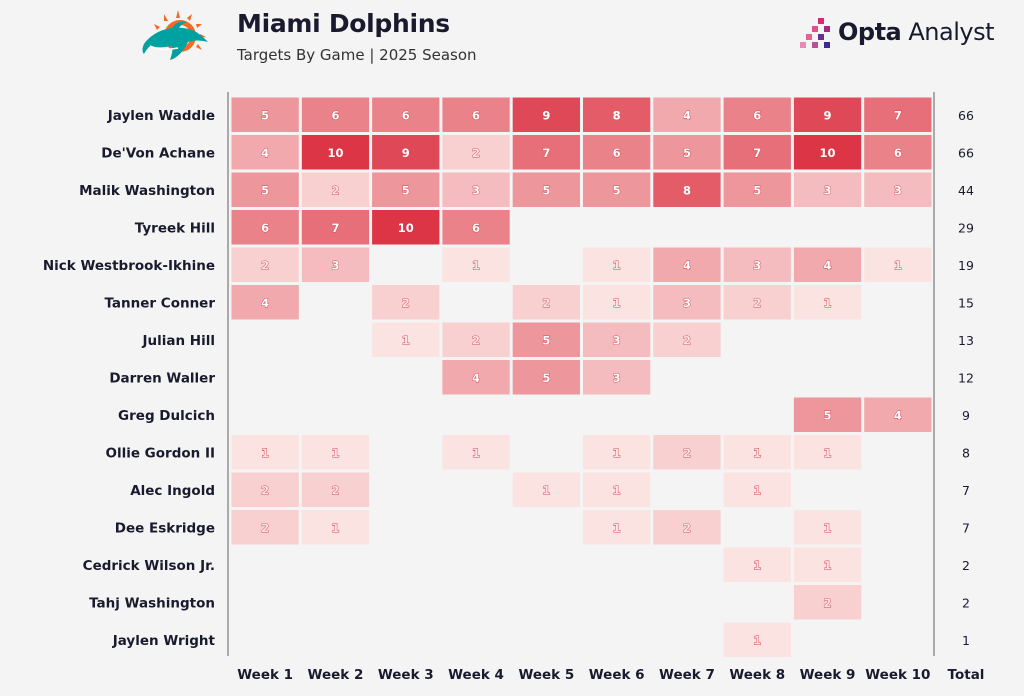  I want to click on opta-pixel-logo-icon, so click(815, 33).